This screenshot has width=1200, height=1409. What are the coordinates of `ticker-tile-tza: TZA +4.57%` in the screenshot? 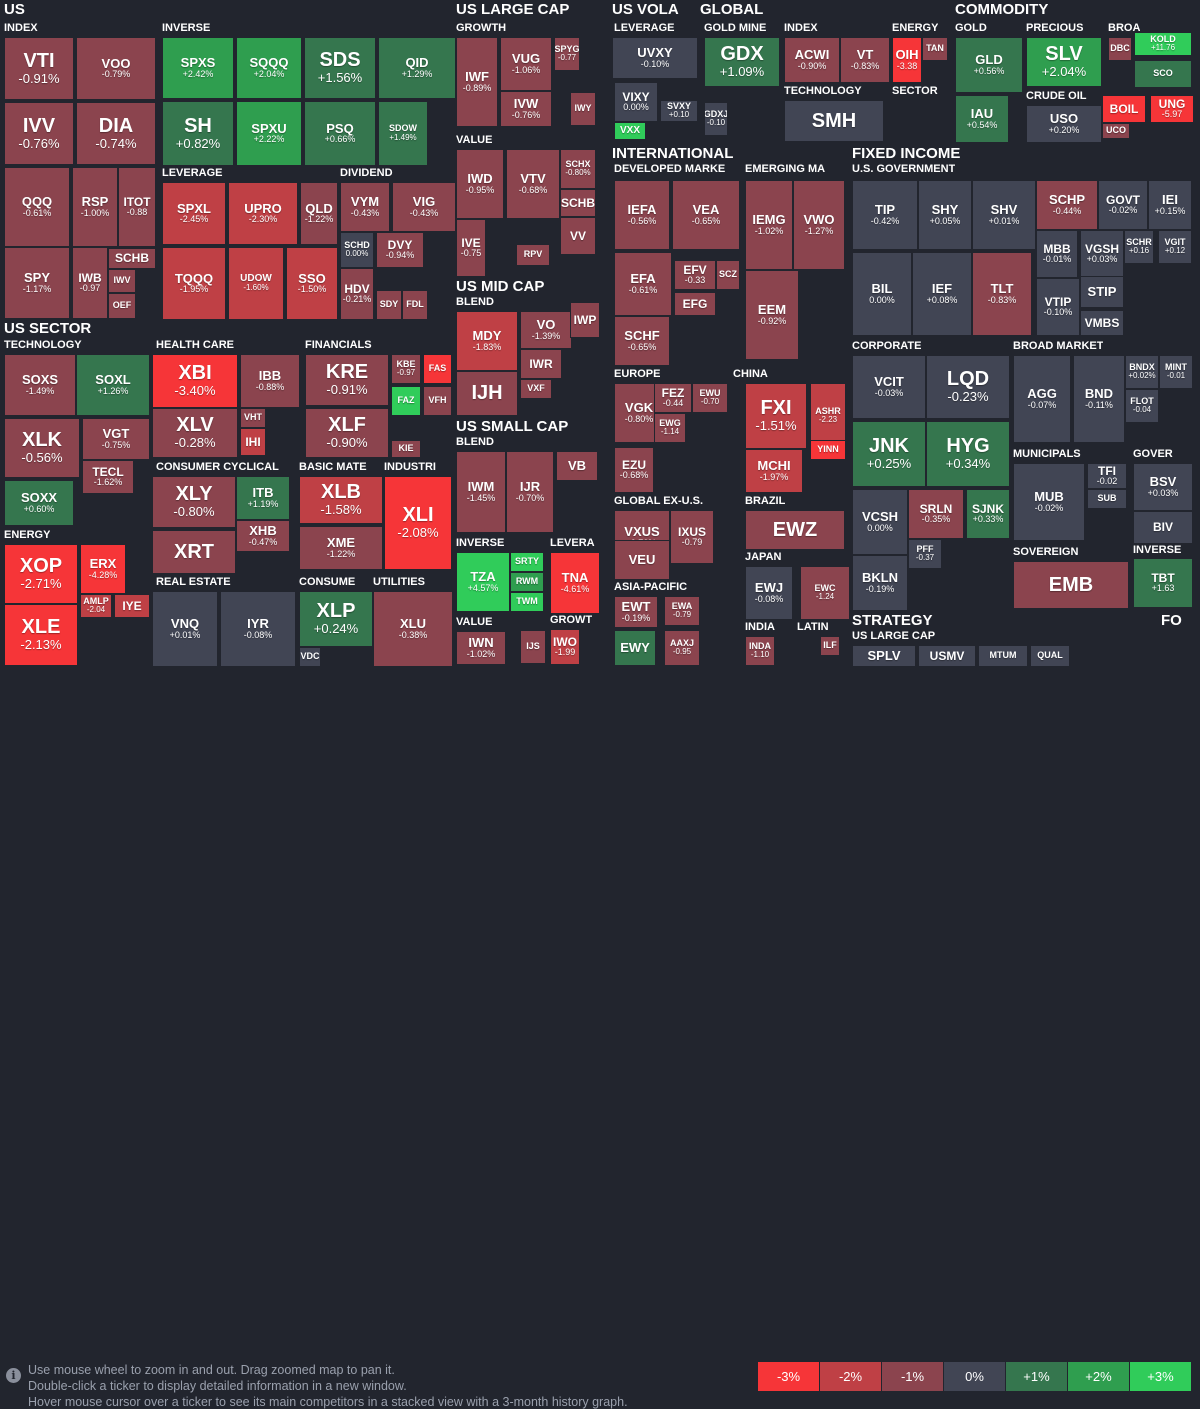 It's located at (483, 582).